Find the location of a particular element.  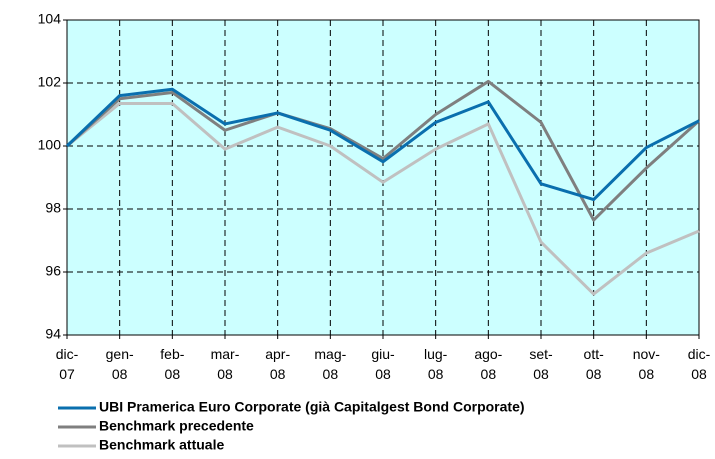

y-tick-label: 104 is located at coordinates (50, 19).